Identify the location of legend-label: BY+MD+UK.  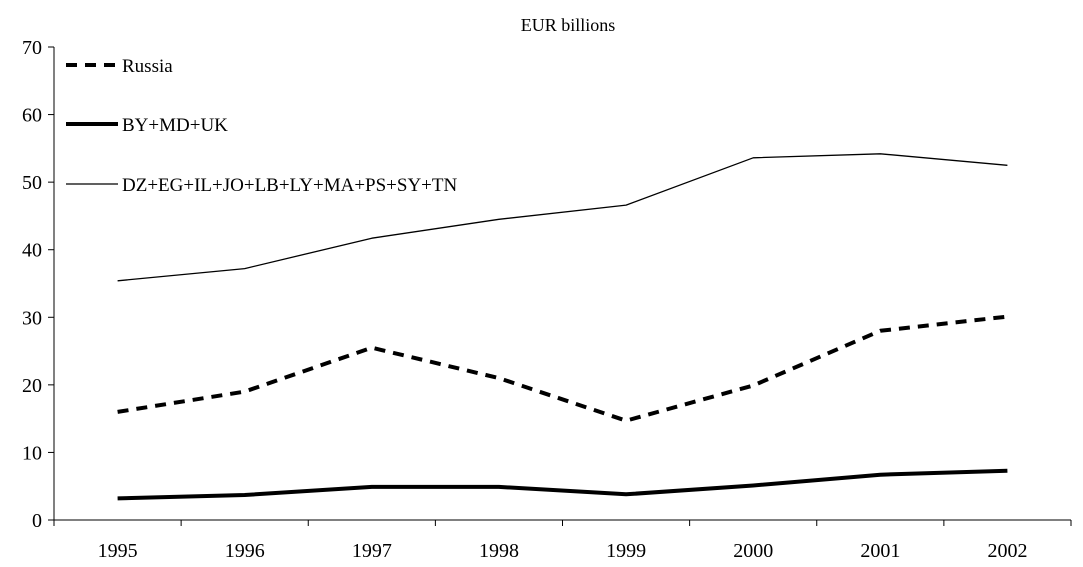
(175, 125).